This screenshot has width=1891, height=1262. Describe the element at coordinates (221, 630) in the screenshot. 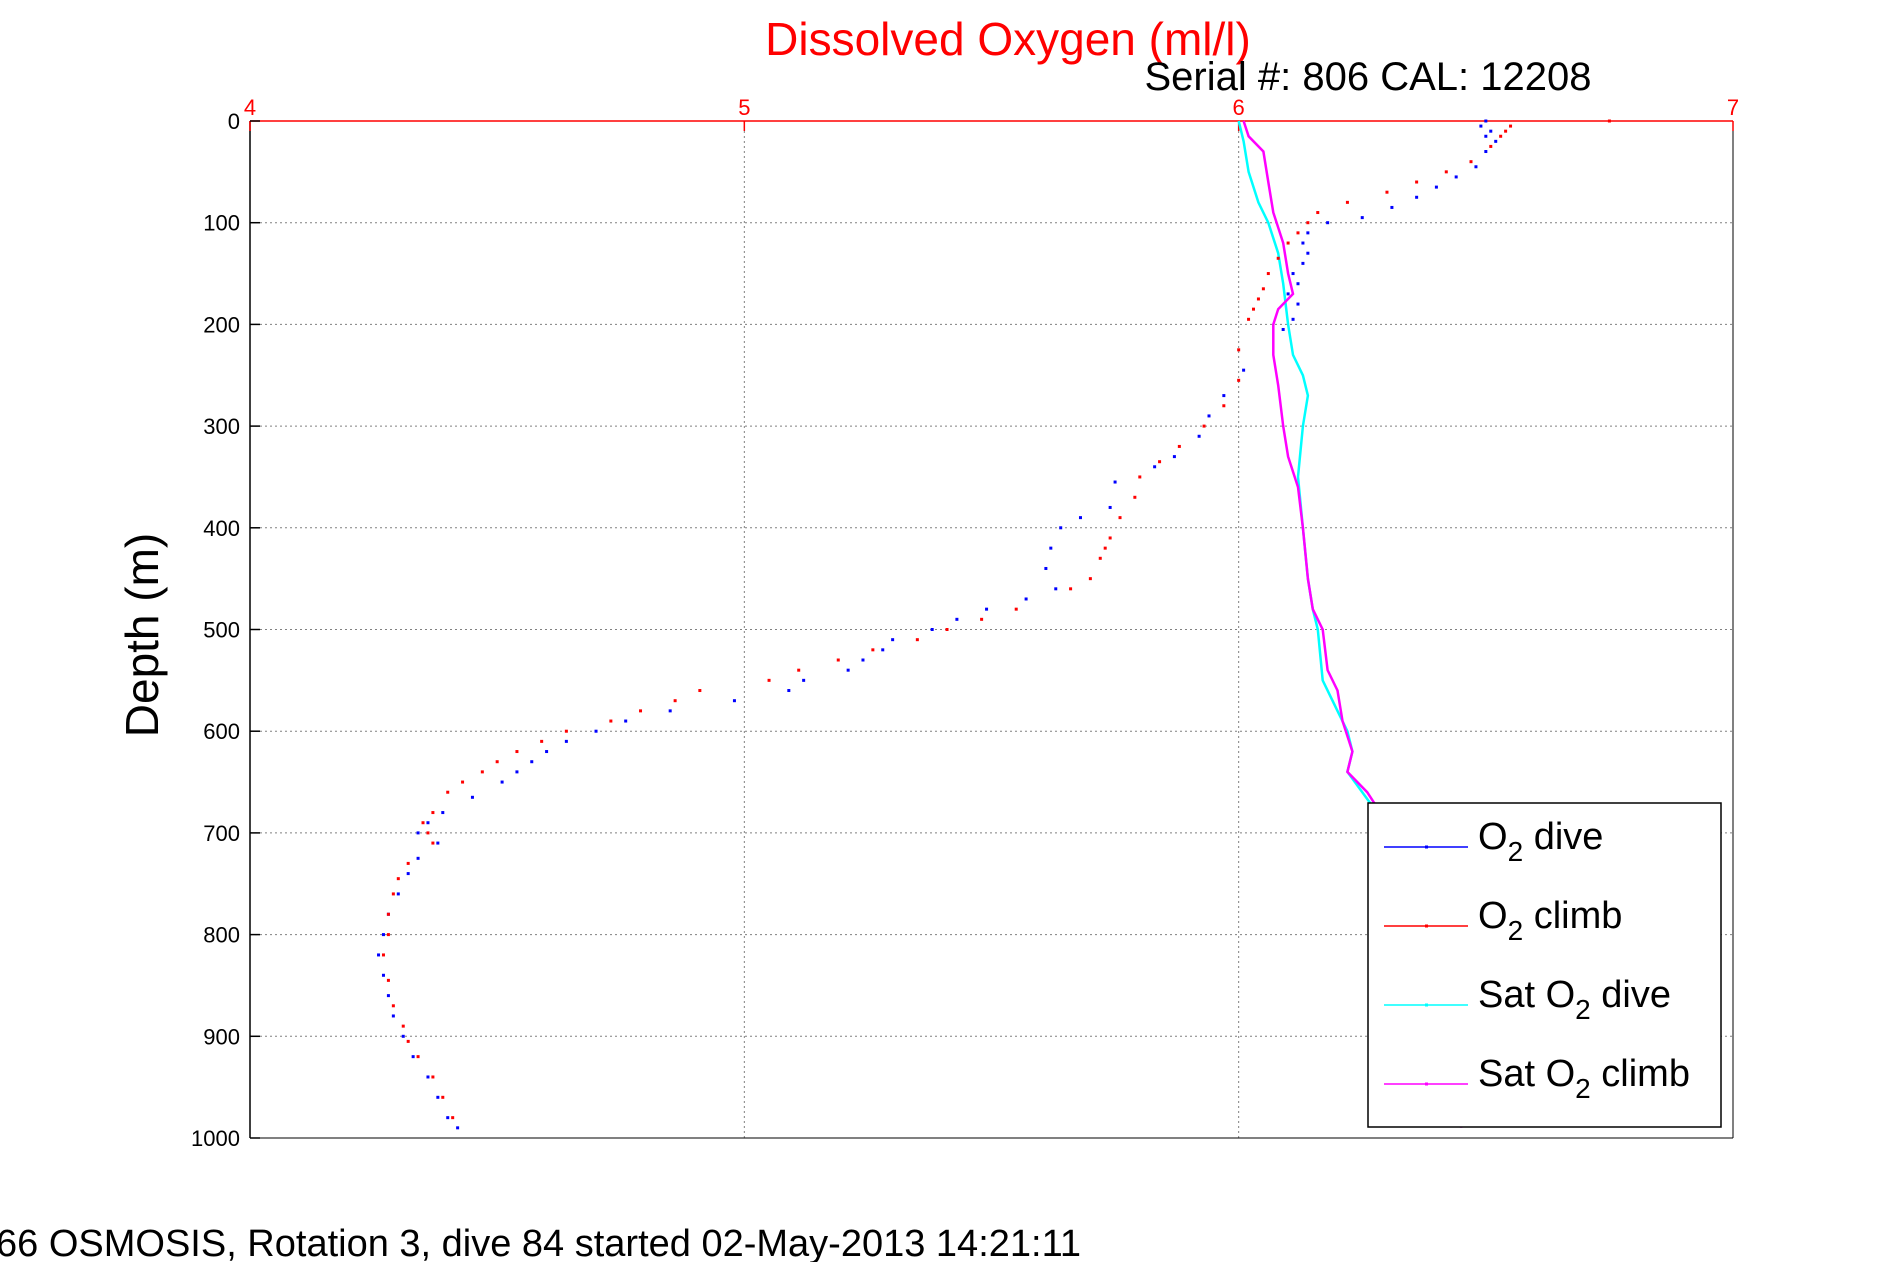

I see `y-tick-label: 500` at that location.